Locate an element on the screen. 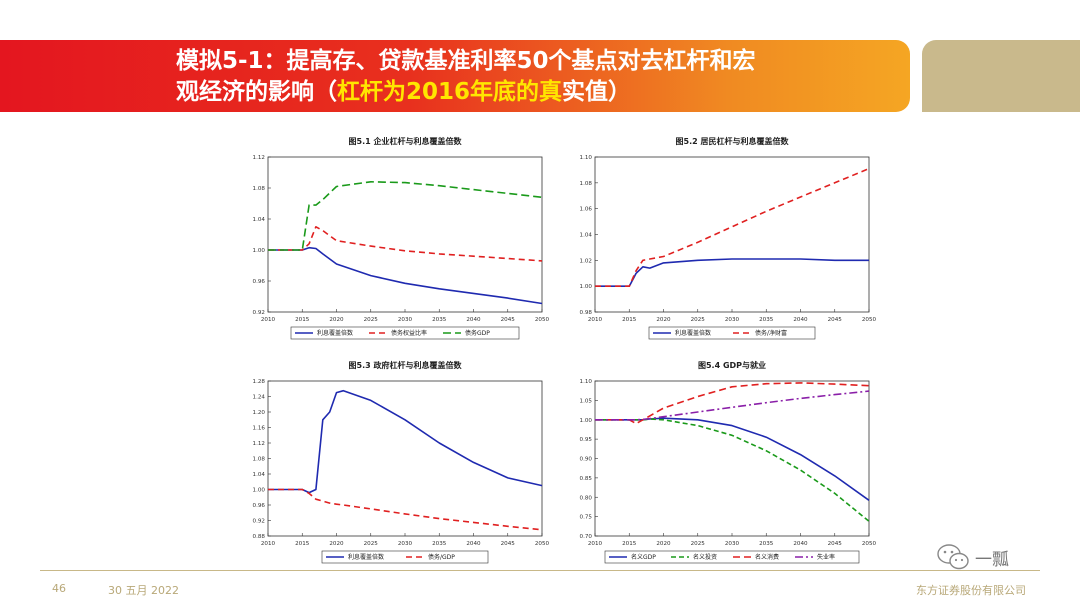 This screenshot has height=608, width=1080. company-name: 东方证券股份有限公司 is located at coordinates (971, 590).